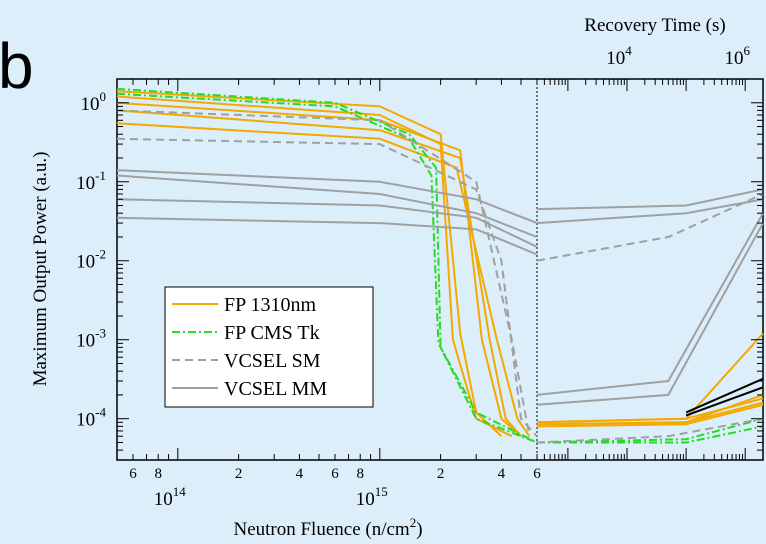  What do you see at coordinates (272, 333) in the screenshot?
I see `legend-label-fp-cms-tk: FP CMS Tk` at bounding box center [272, 333].